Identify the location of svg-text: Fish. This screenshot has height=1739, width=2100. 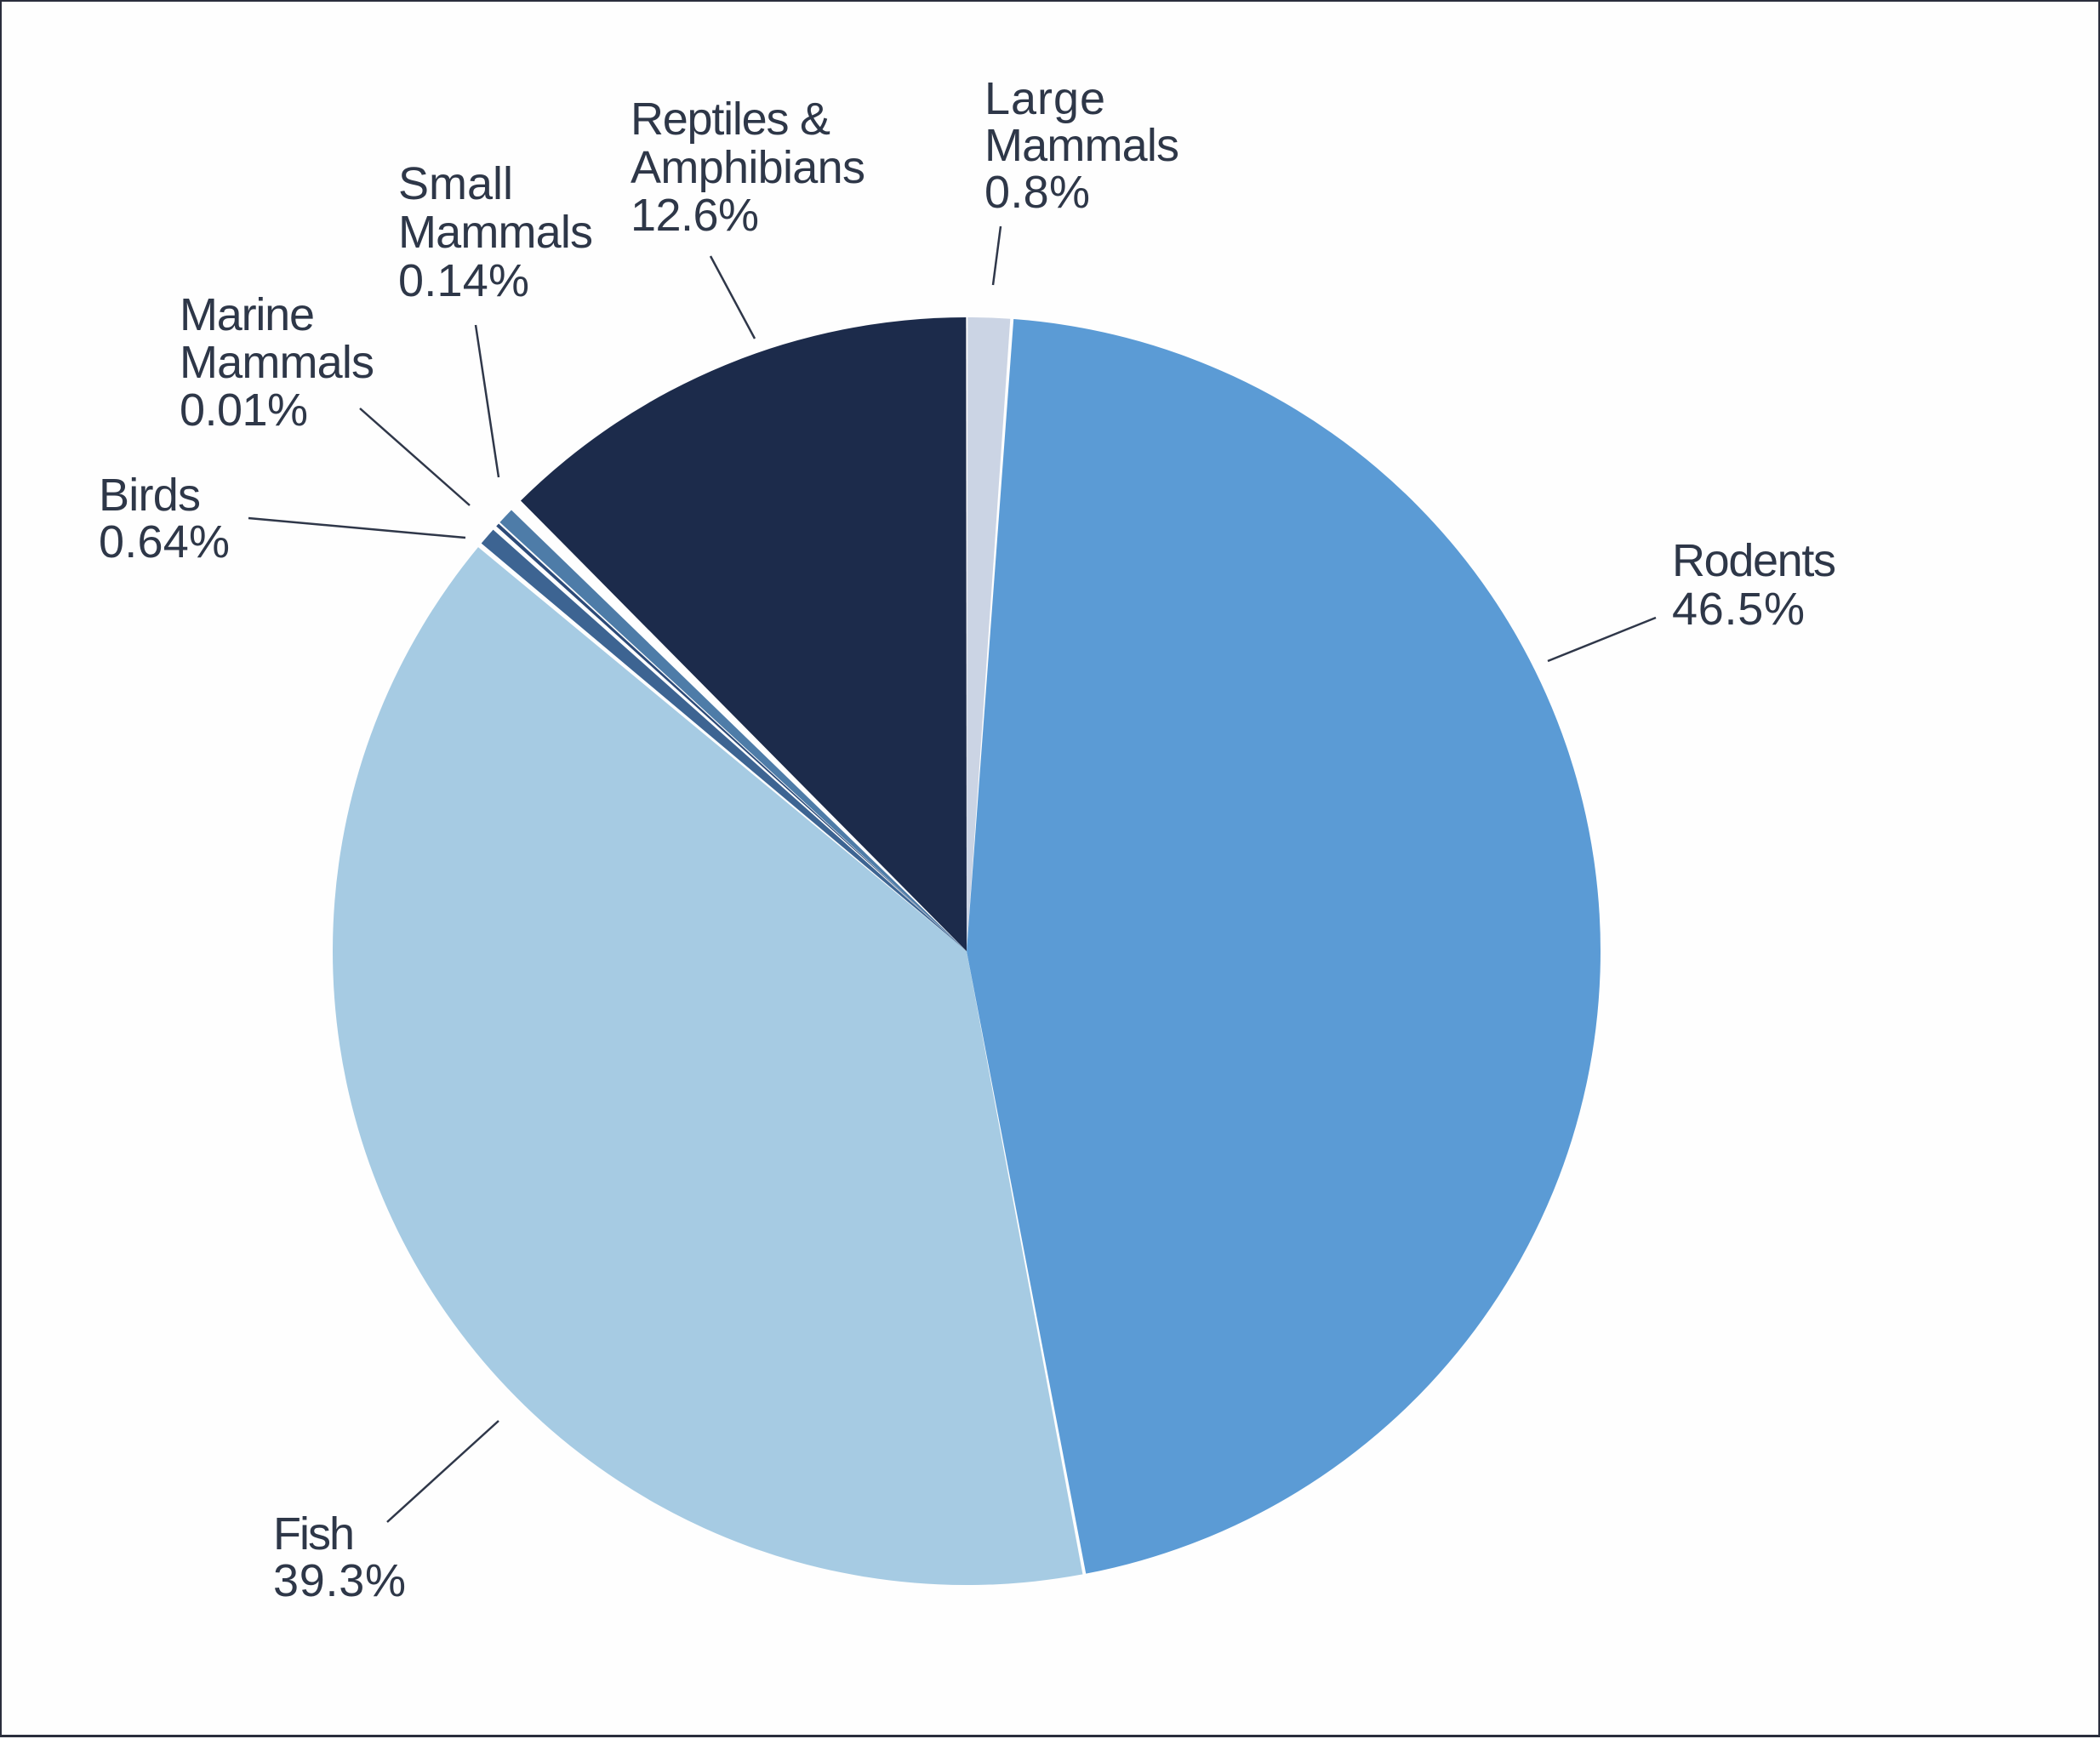
(314, 1533).